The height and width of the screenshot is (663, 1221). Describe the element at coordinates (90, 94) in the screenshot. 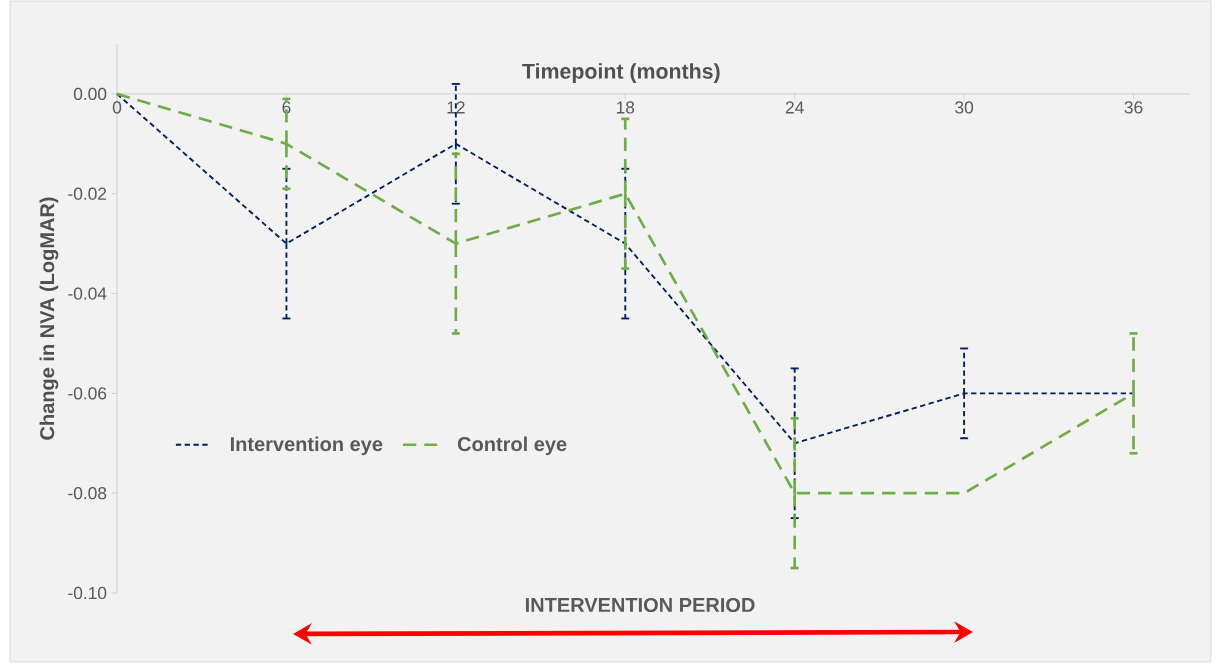

I see `y-tick-label: 0.00` at that location.